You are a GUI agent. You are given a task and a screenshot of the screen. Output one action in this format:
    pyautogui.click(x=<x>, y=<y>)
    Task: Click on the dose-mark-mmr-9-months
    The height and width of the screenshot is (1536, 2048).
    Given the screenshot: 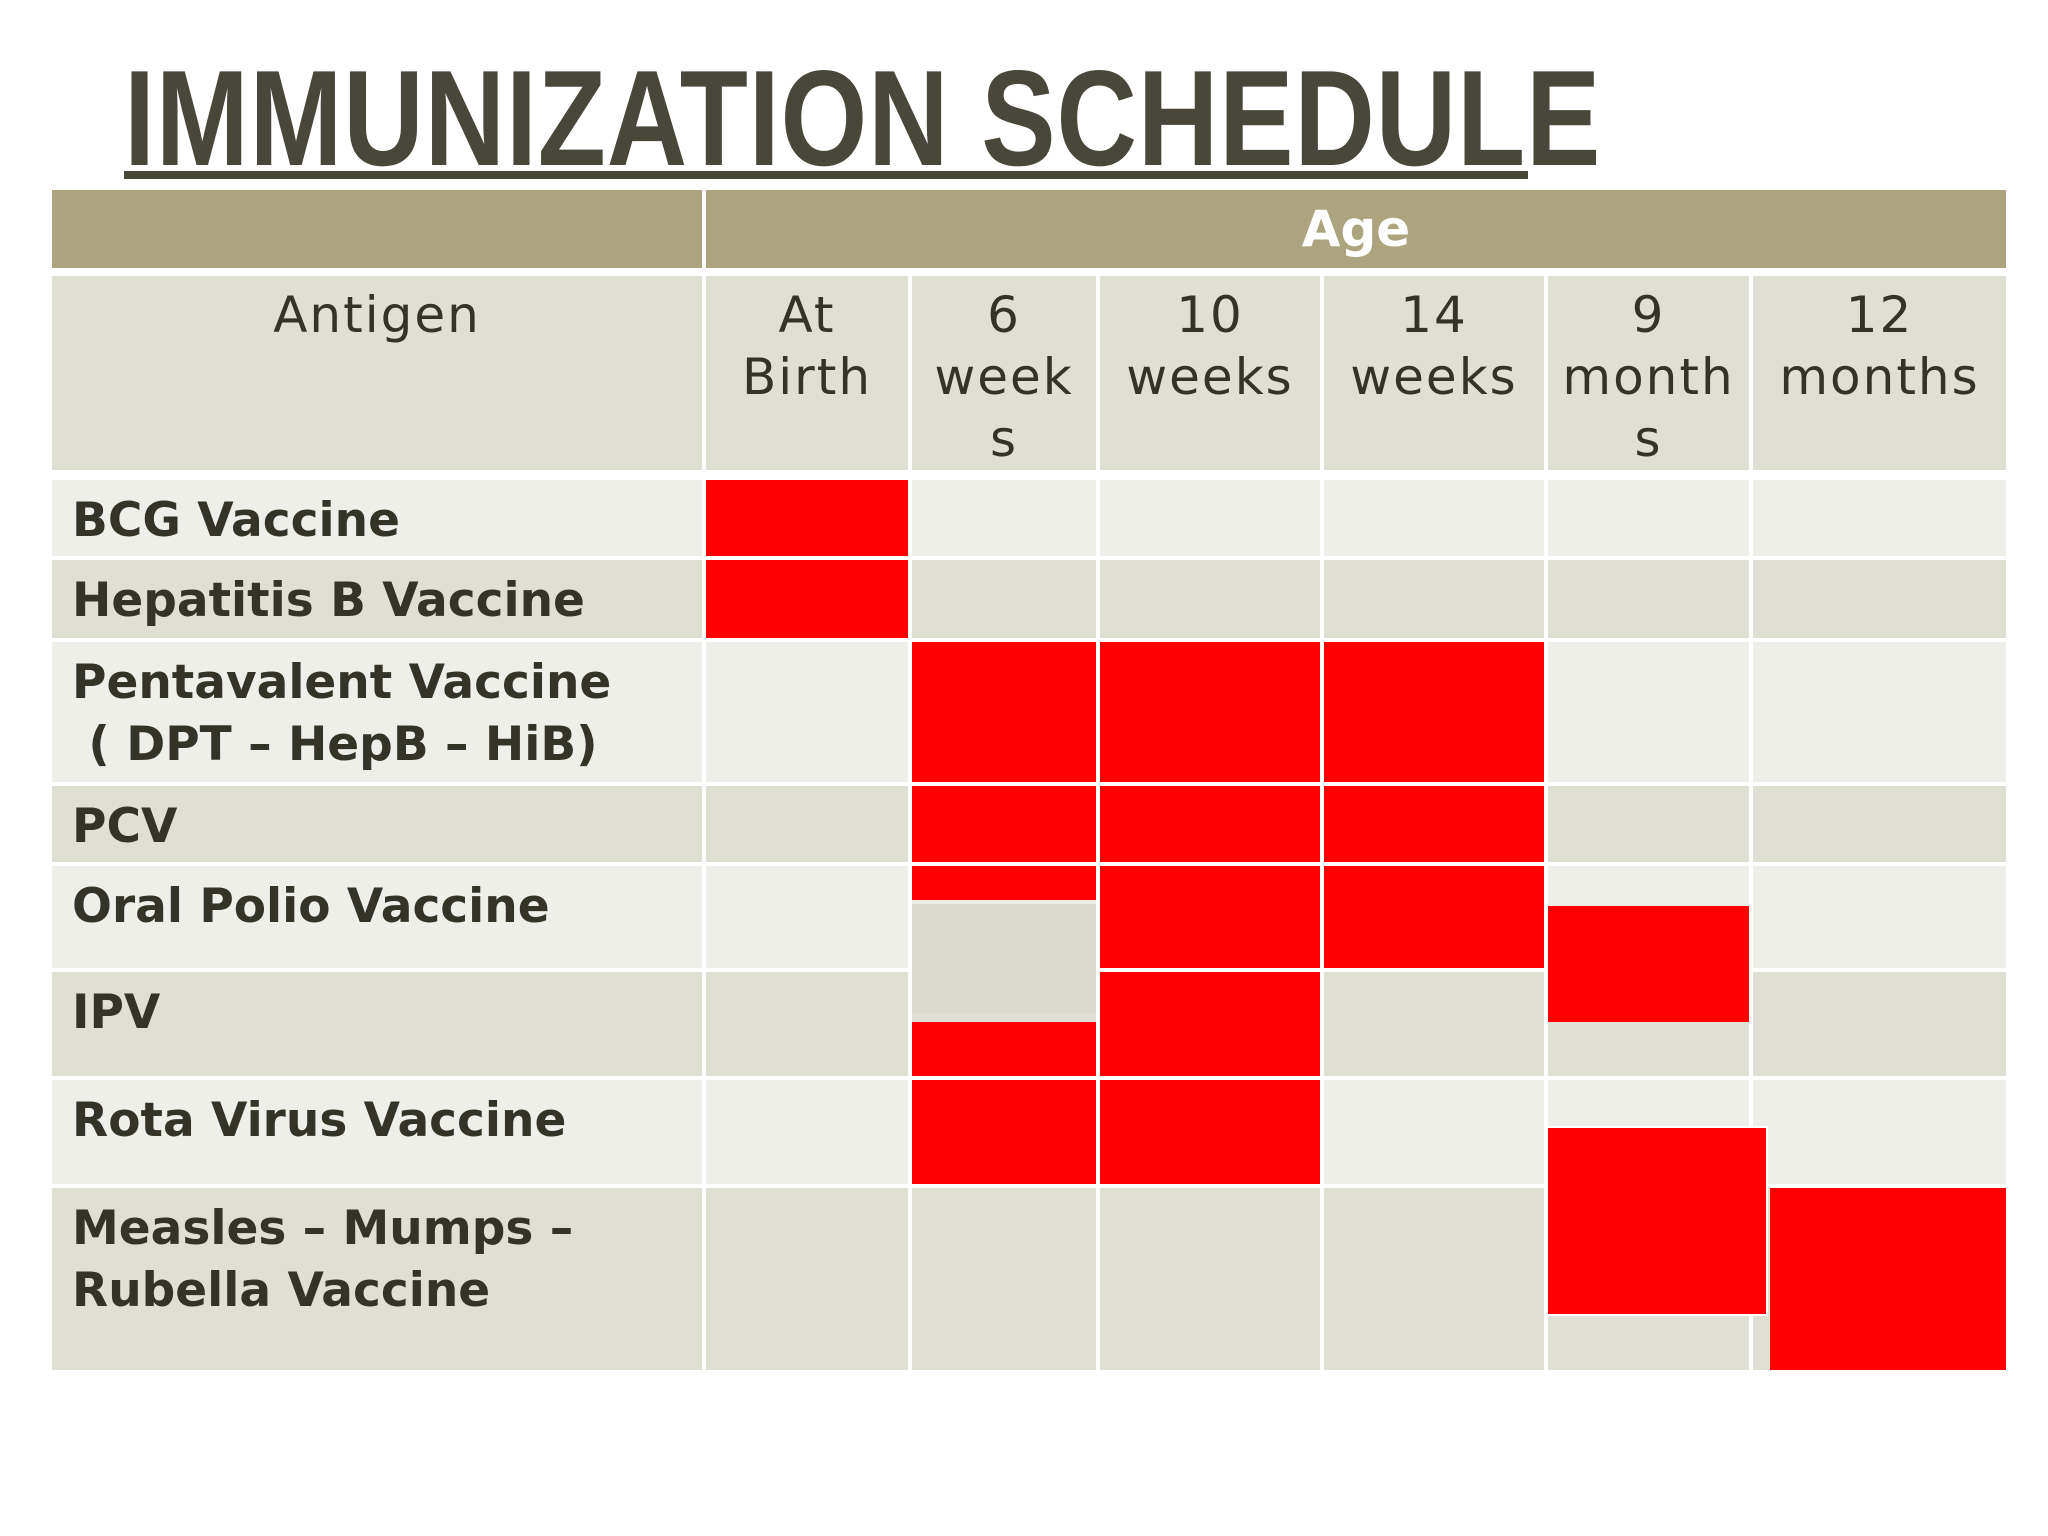 What is the action you would take?
    pyautogui.click(x=1657, y=1221)
    